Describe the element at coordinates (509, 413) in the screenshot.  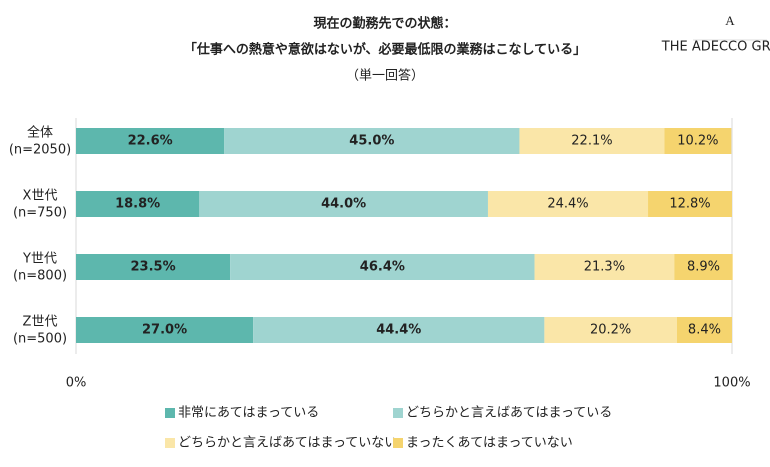
I see `legend-label: どちらかと言えばあてはまっている` at that location.